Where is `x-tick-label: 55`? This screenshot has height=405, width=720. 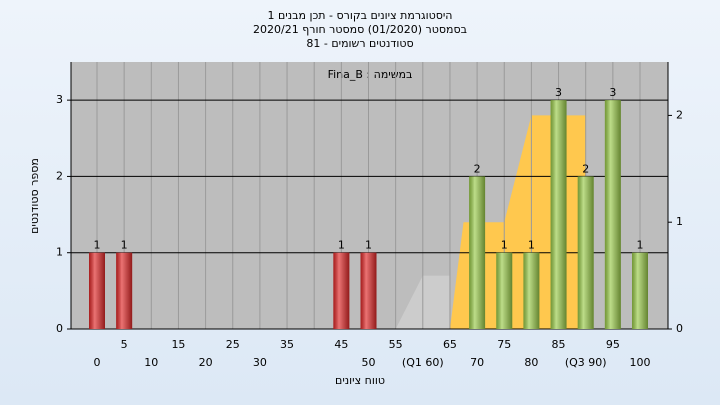 x-tick-label: 55 is located at coordinates (396, 344).